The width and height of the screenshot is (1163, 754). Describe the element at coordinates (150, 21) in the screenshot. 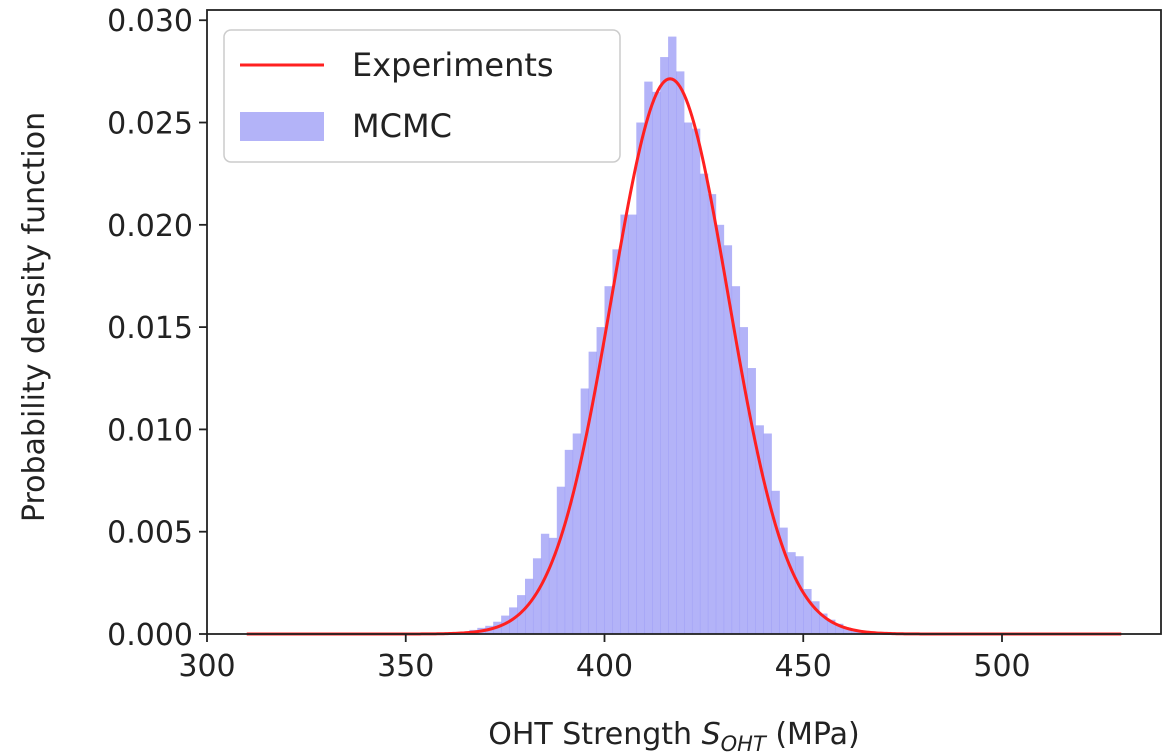

I see `y-tick-label: 0.030` at that location.